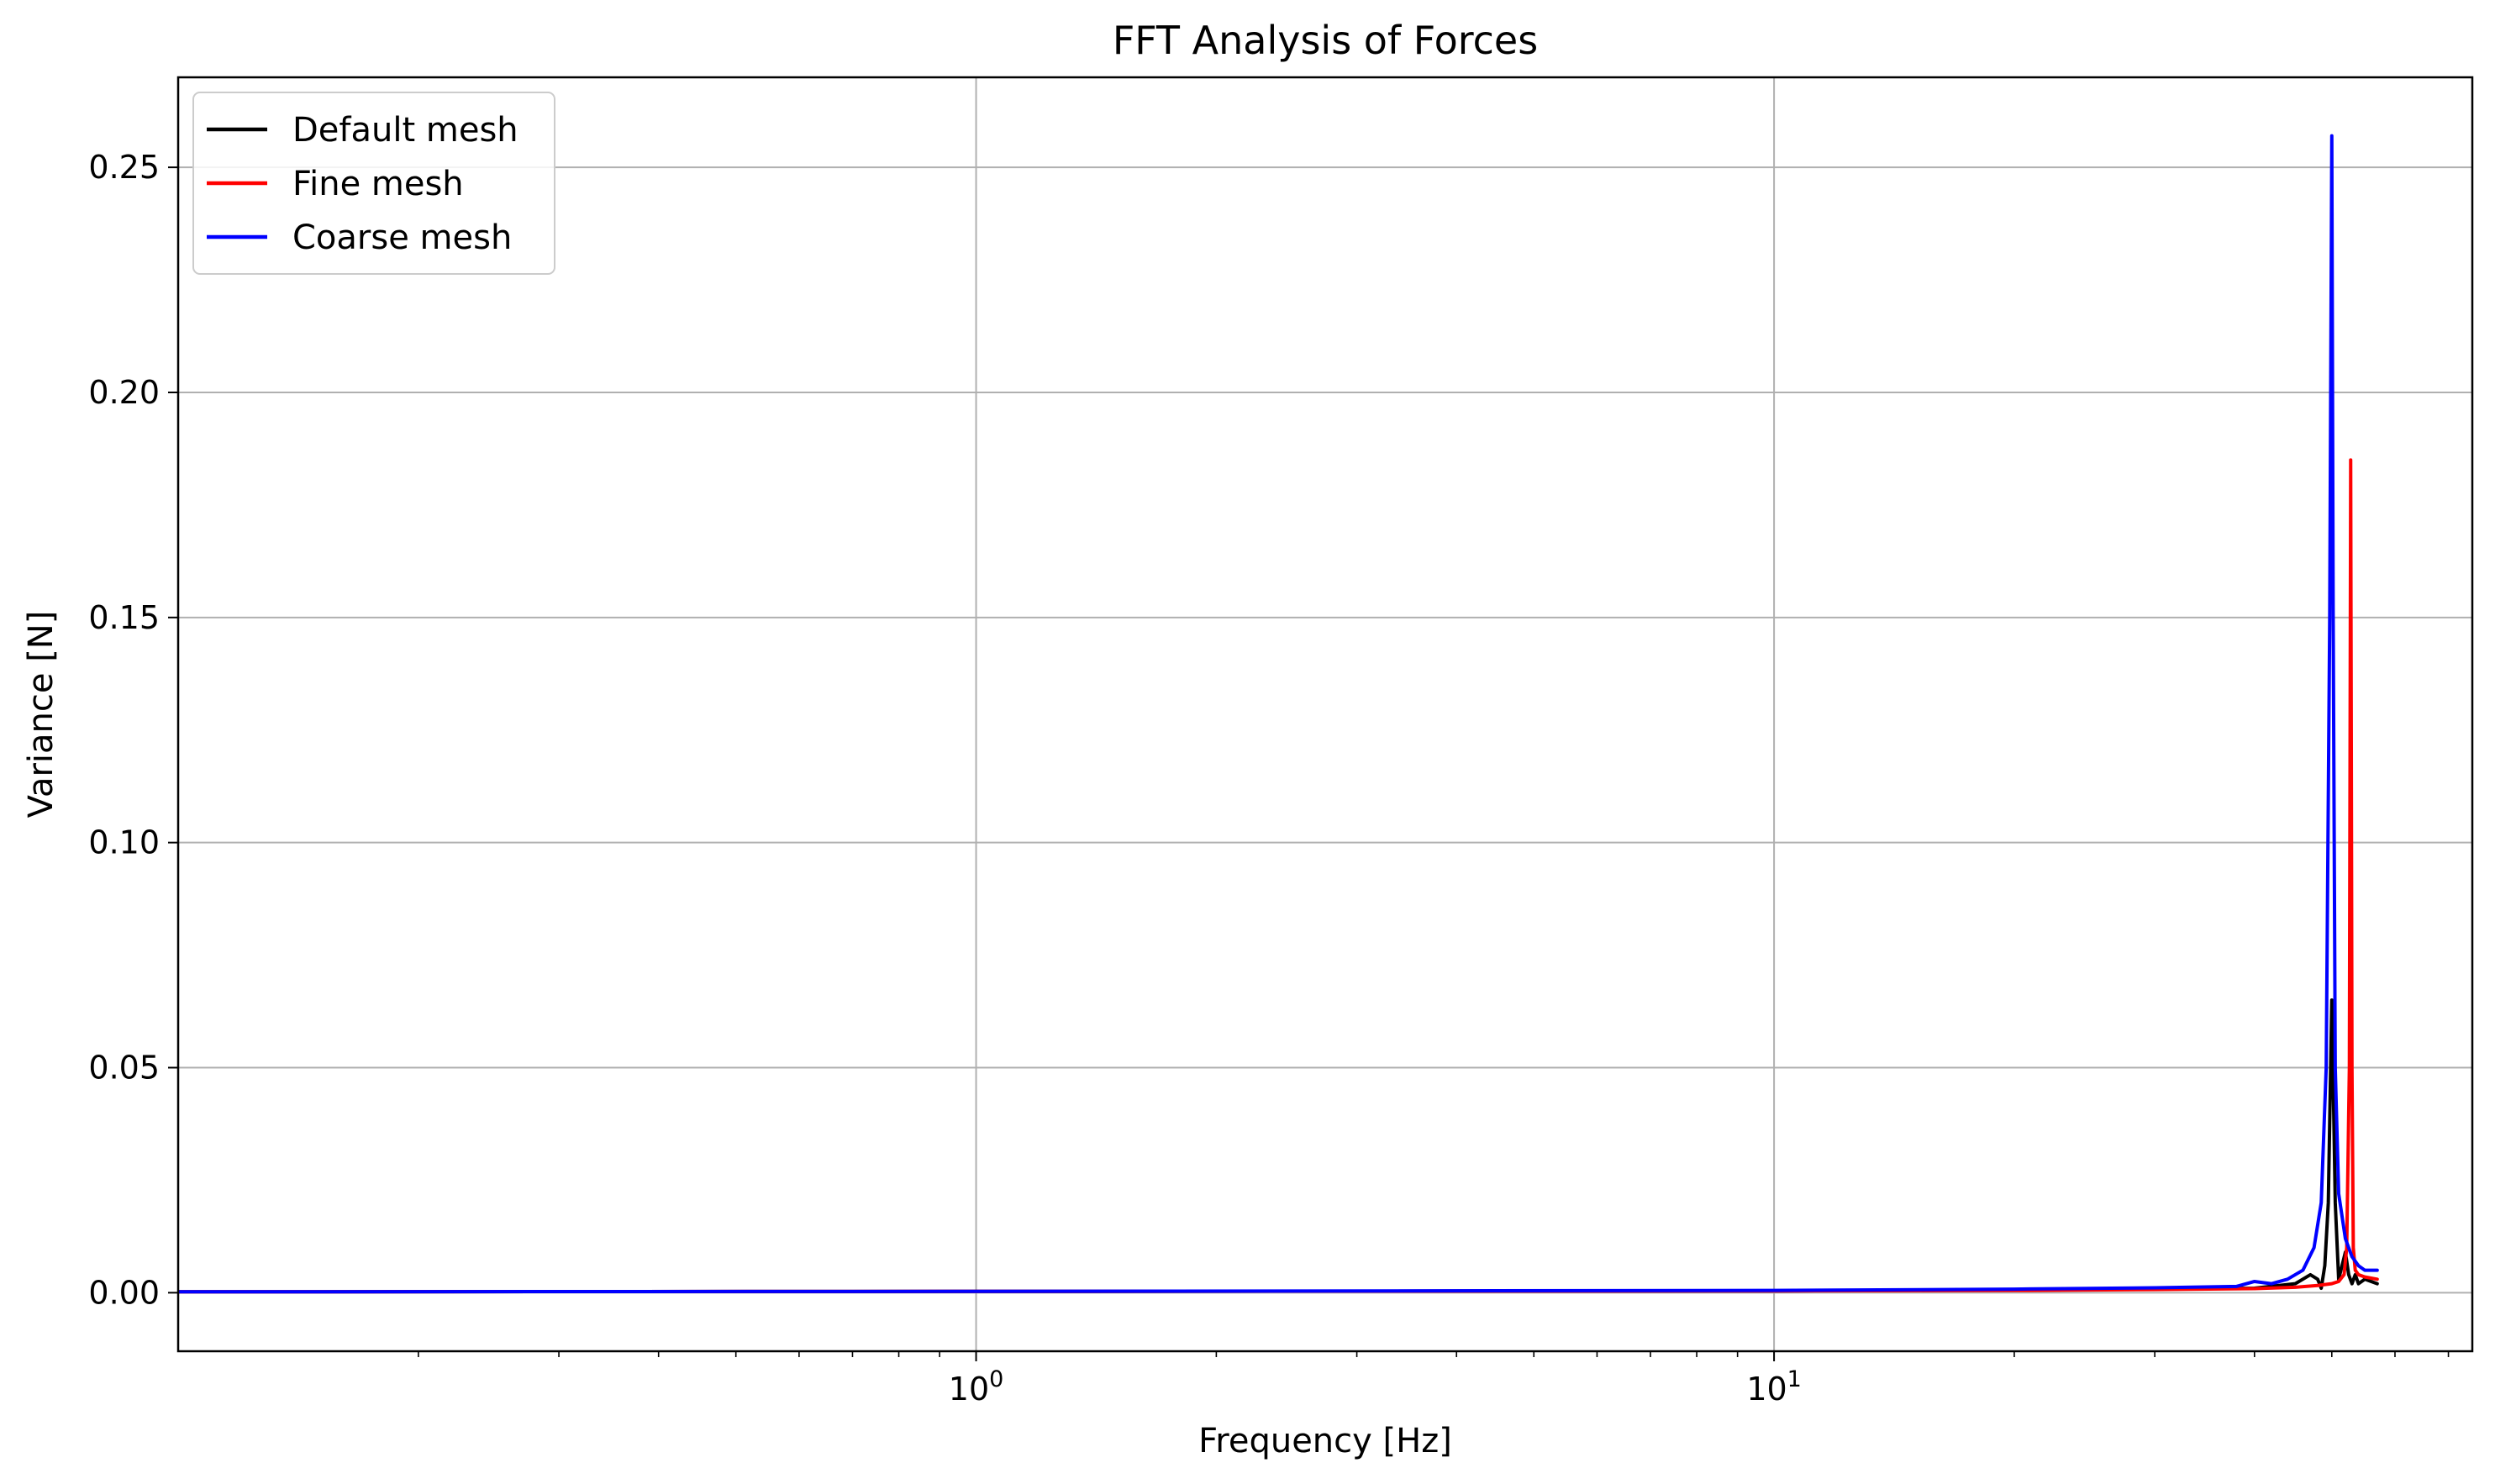 Image resolution: width=2495 pixels, height=1484 pixels. Describe the element at coordinates (124, 393) in the screenshot. I see `y-tick-label: 0.20` at that location.